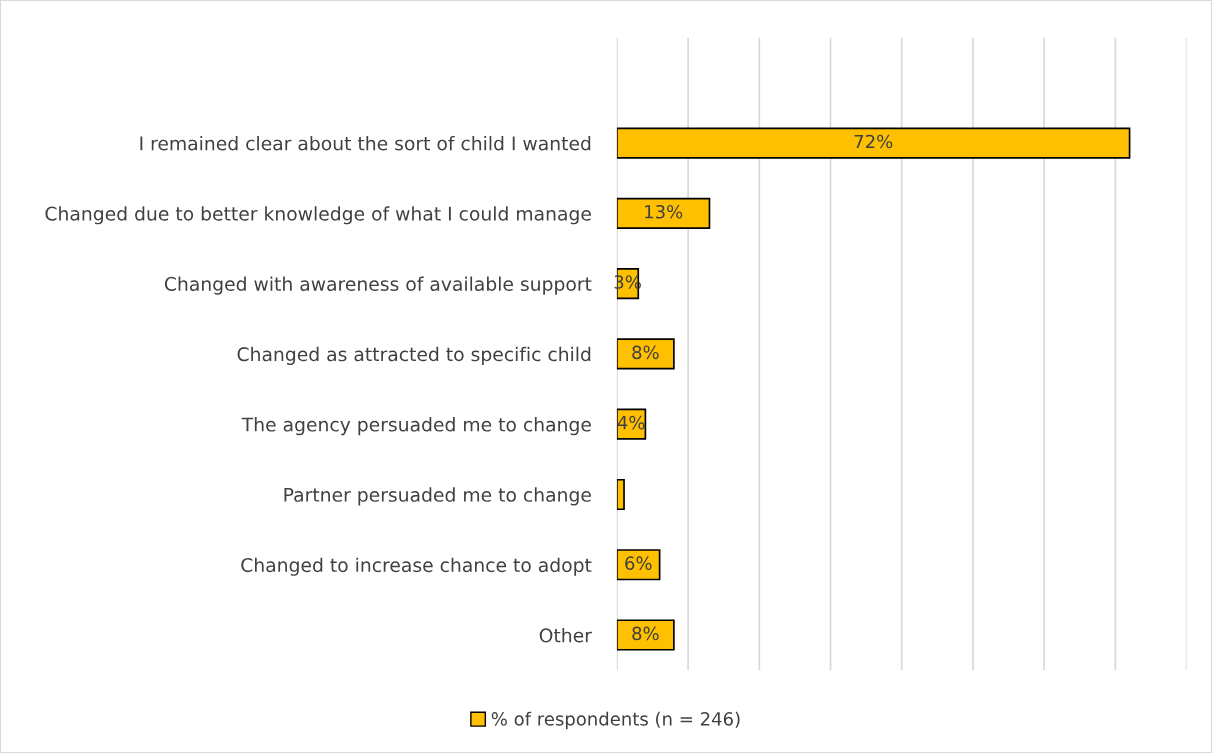 The height and width of the screenshot is (753, 1212). Describe the element at coordinates (318, 215) in the screenshot. I see `y-tick-label: Changed due to better knowledge of what I could manage` at that location.